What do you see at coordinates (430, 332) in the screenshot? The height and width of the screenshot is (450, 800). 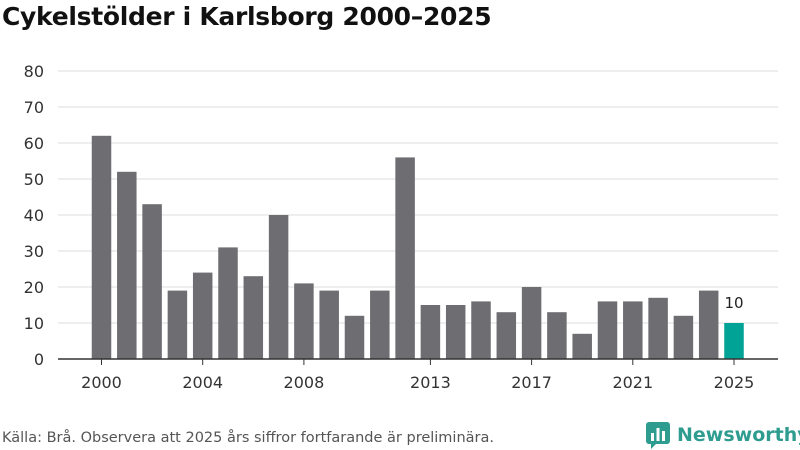 I see `bar-2013` at bounding box center [430, 332].